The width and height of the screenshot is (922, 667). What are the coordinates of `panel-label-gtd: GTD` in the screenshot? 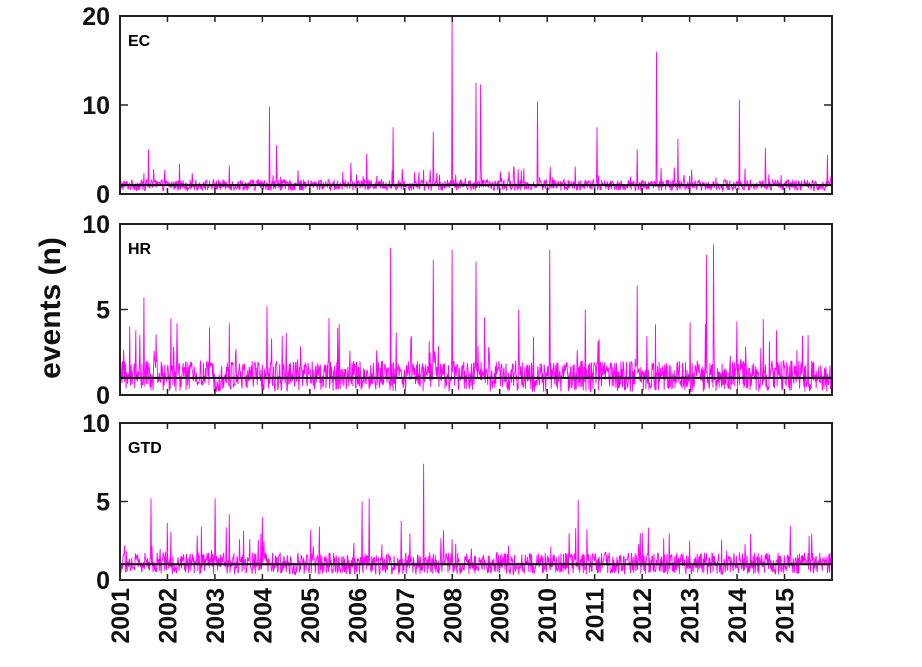 It's located at (145, 448).